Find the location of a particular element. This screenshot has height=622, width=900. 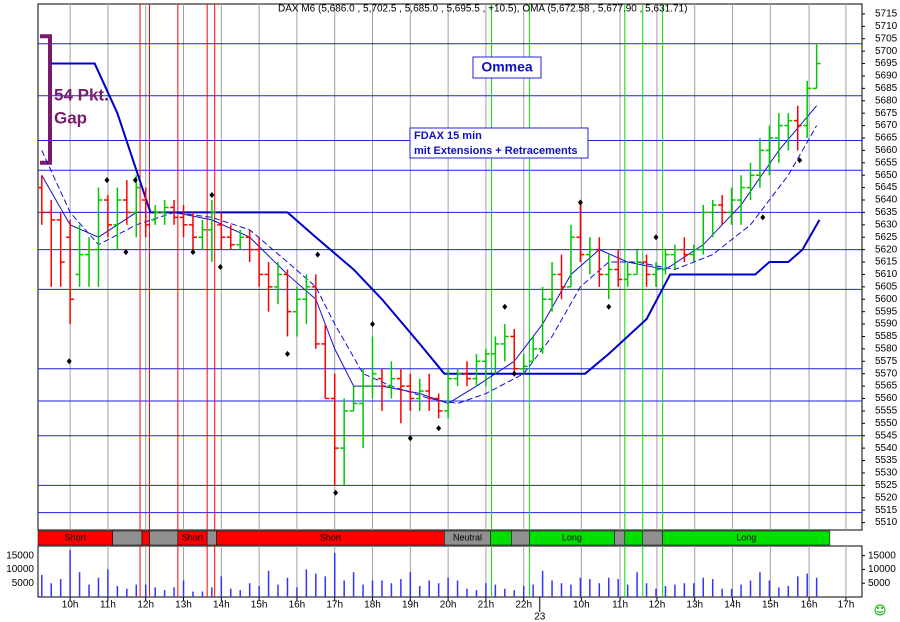

x-tick-label: 21h is located at coordinates (486, 605).